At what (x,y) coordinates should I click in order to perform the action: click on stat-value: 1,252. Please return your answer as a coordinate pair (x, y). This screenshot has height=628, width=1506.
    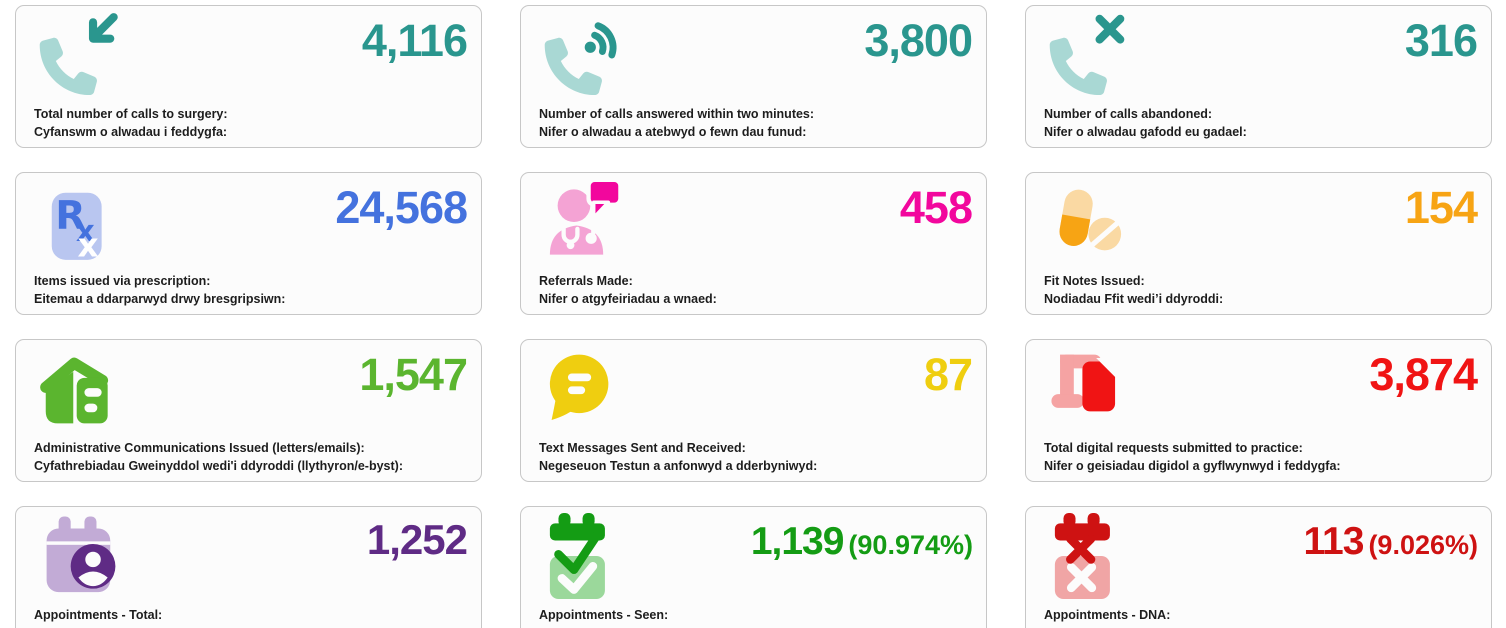
    Looking at the image, I should click on (419, 539).